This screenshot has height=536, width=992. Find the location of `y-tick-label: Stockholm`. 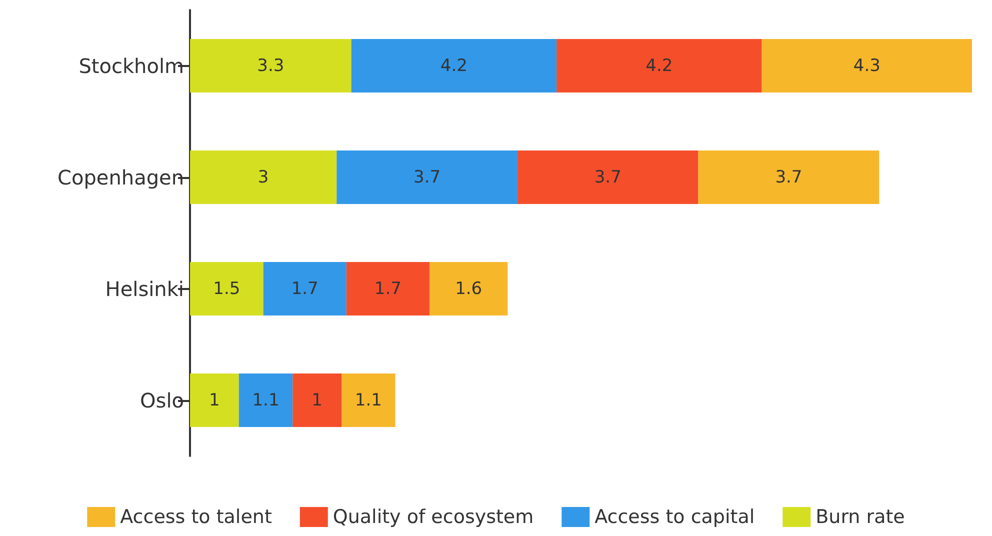

y-tick-label: Stockholm is located at coordinates (131, 66).